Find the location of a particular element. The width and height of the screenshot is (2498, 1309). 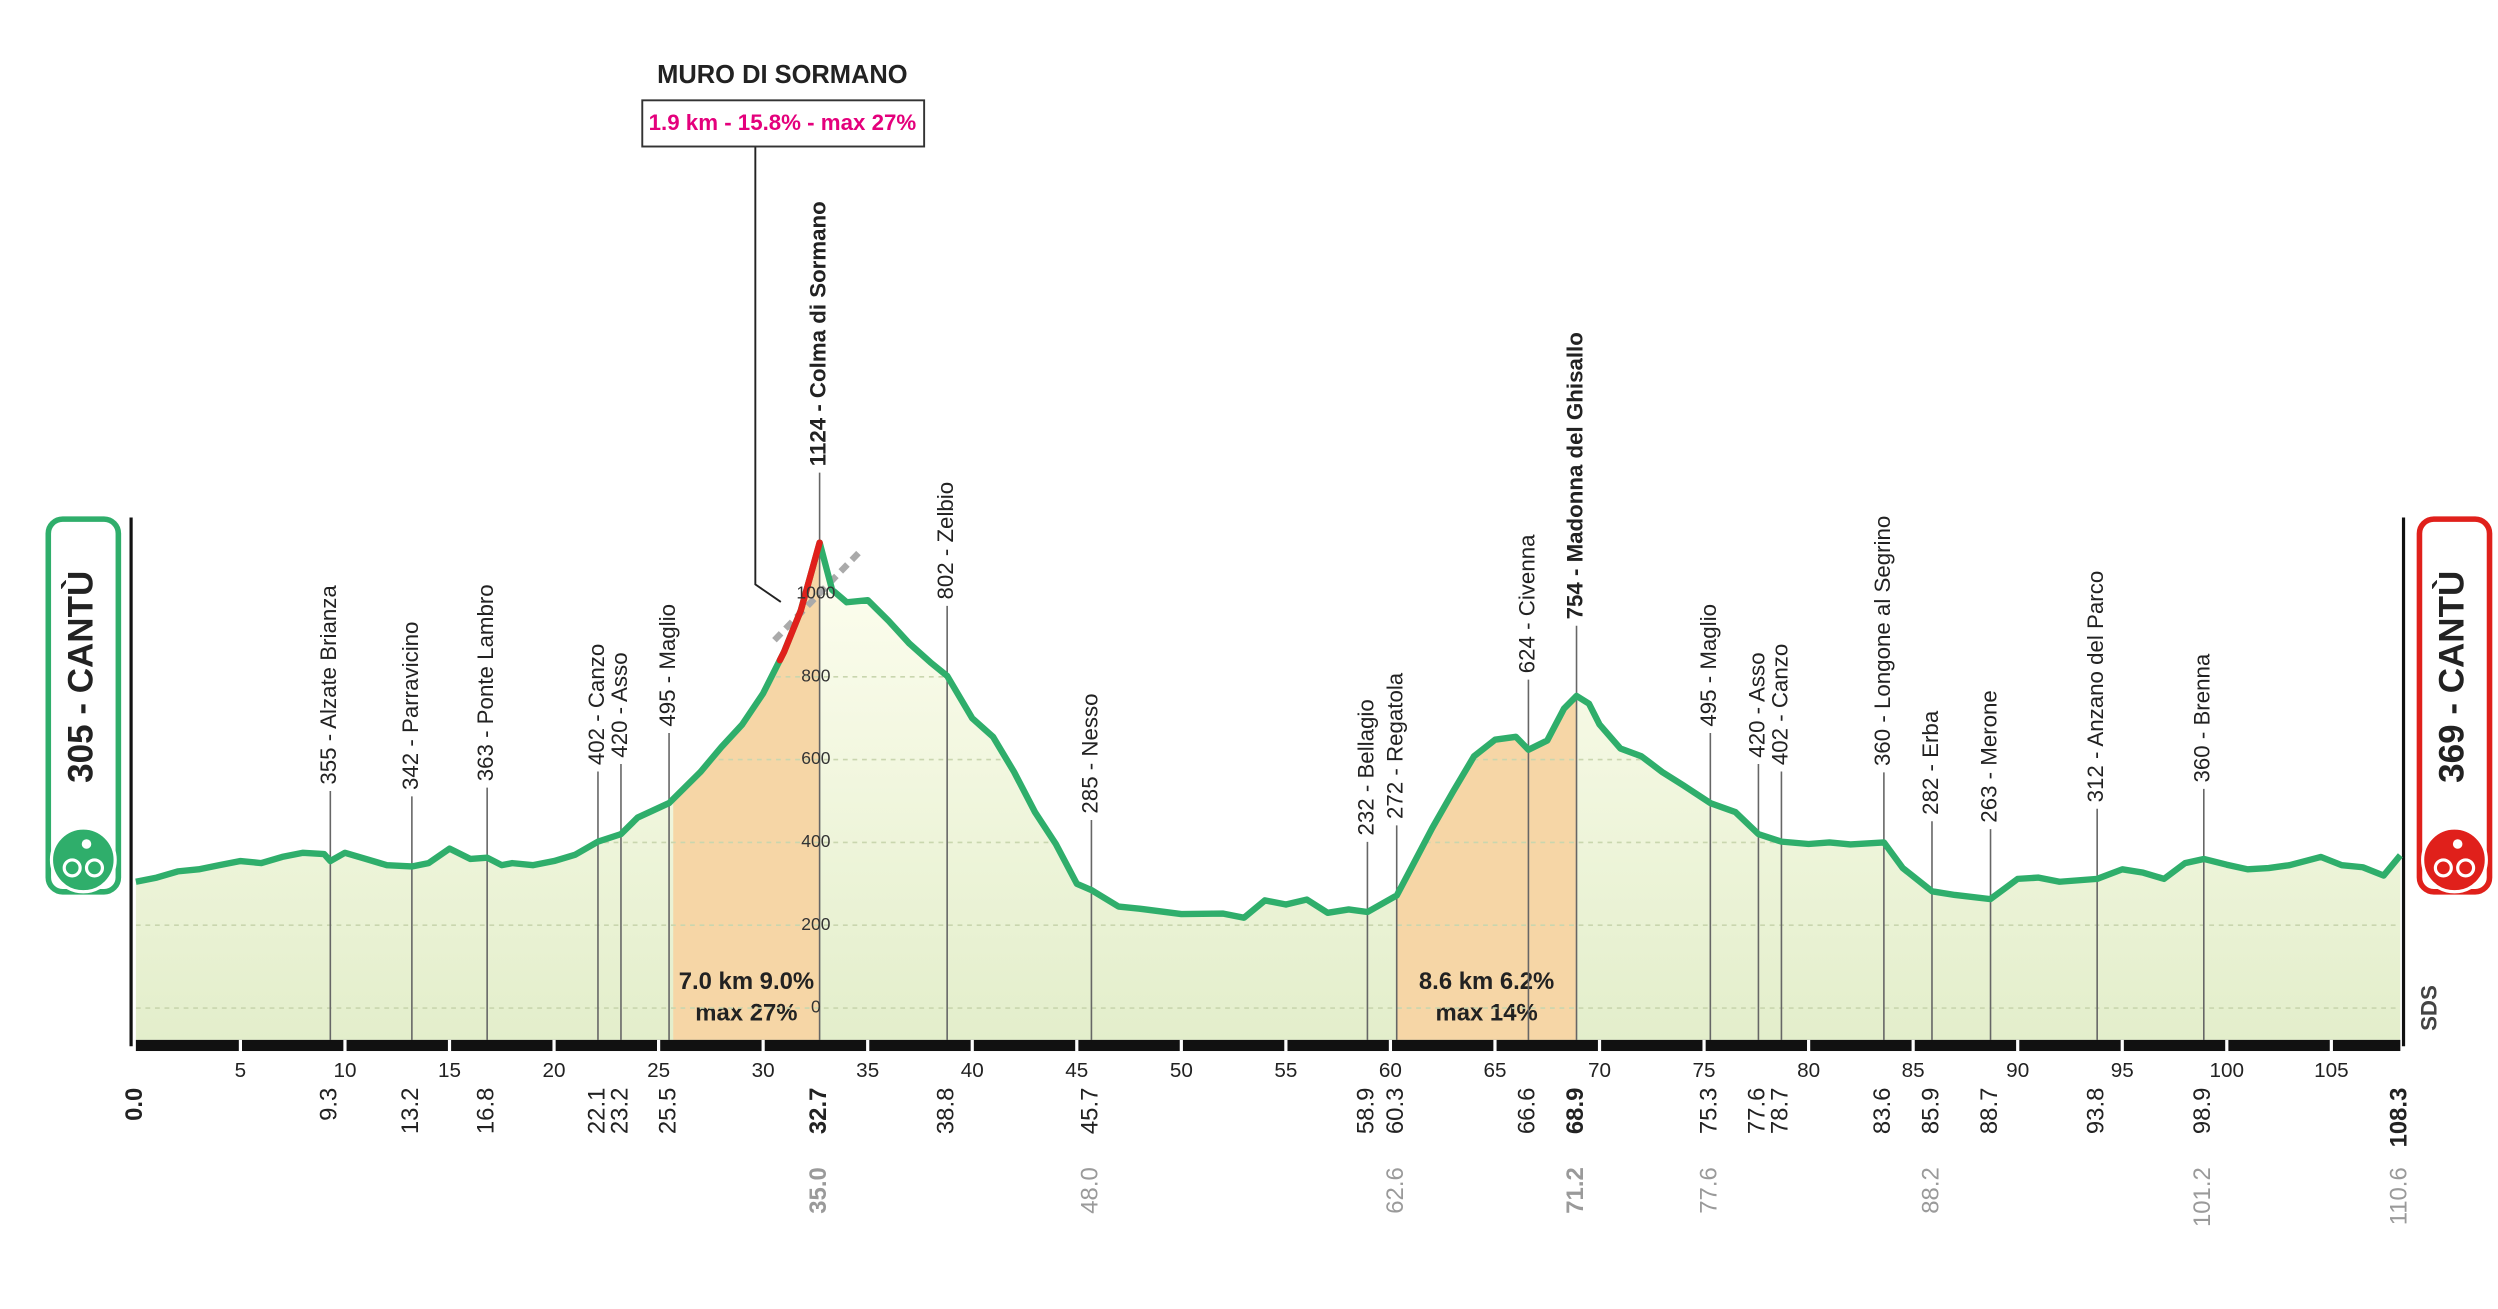

start-label: 305 - CANTÙ is located at coordinates (81, 677).